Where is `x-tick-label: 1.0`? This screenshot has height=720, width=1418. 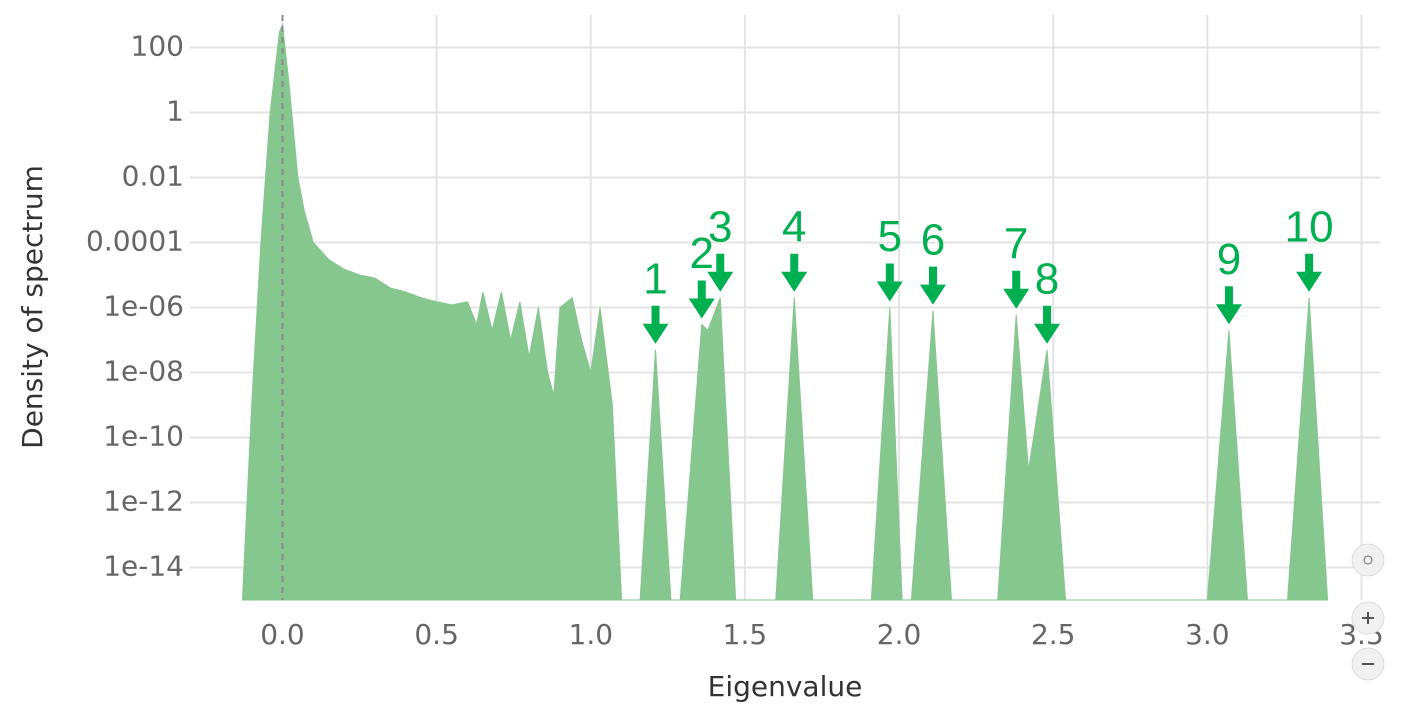
x-tick-label: 1.0 is located at coordinates (591, 634).